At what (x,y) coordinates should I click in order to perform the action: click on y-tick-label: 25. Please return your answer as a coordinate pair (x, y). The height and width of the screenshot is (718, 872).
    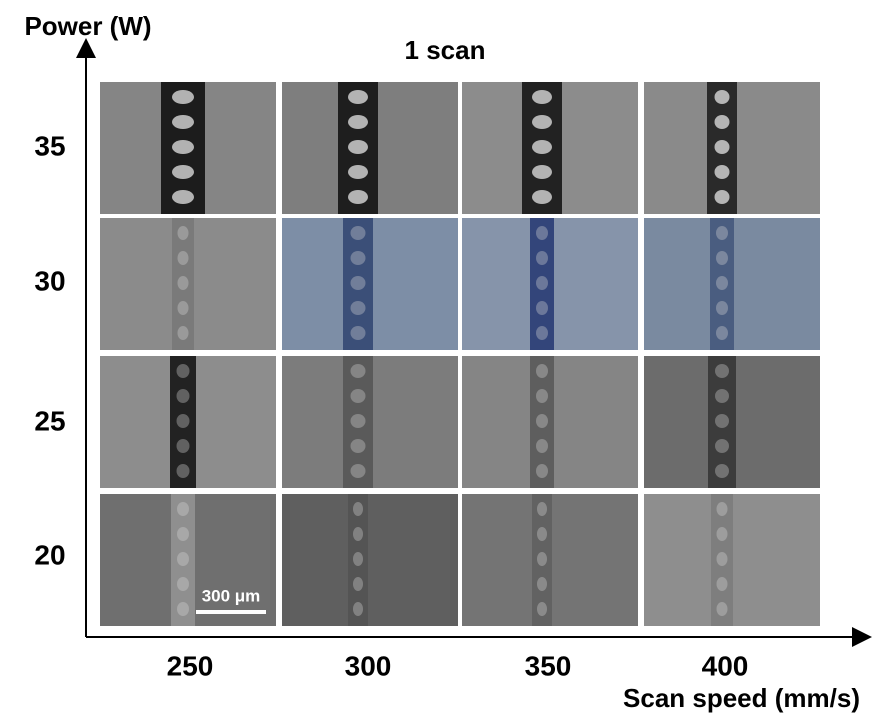
    Looking at the image, I should click on (49, 420).